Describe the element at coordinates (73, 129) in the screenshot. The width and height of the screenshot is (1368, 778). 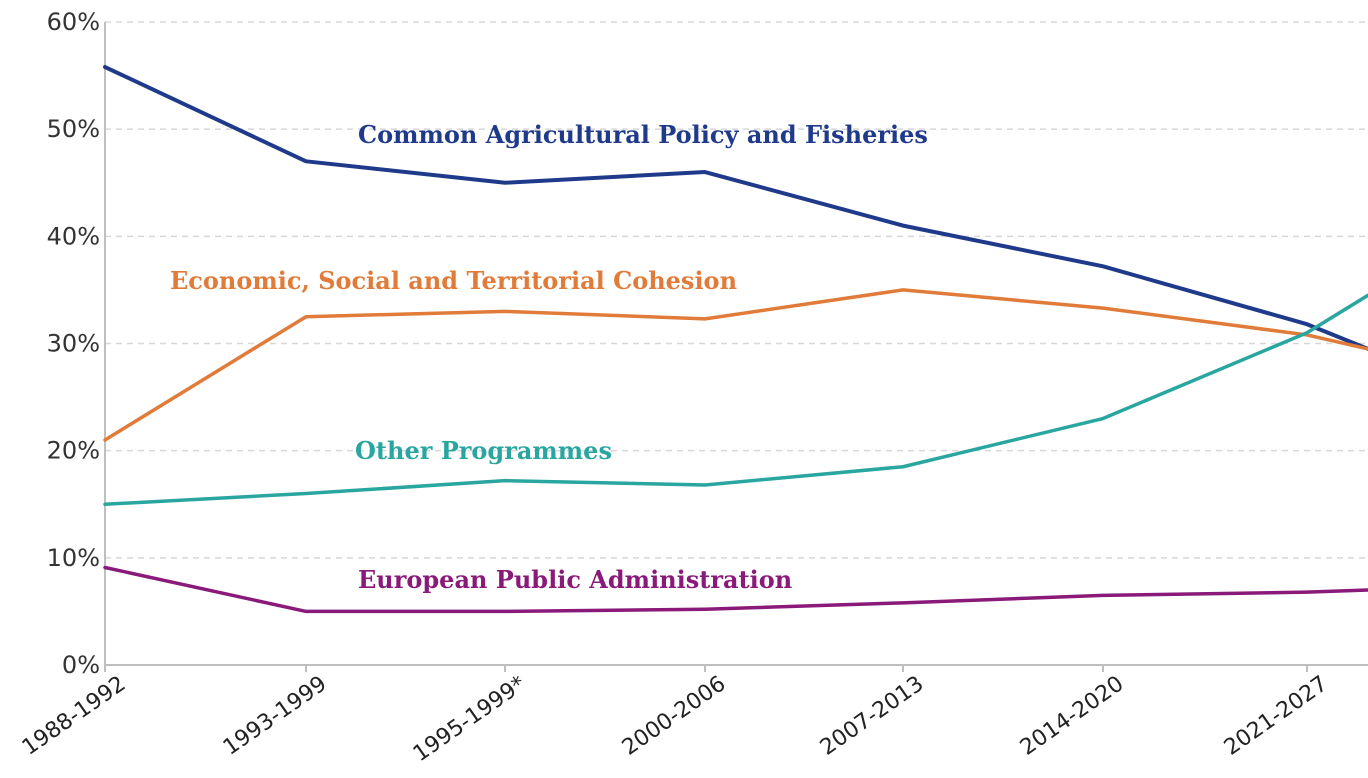
I see `y-tick-label: 50%` at that location.